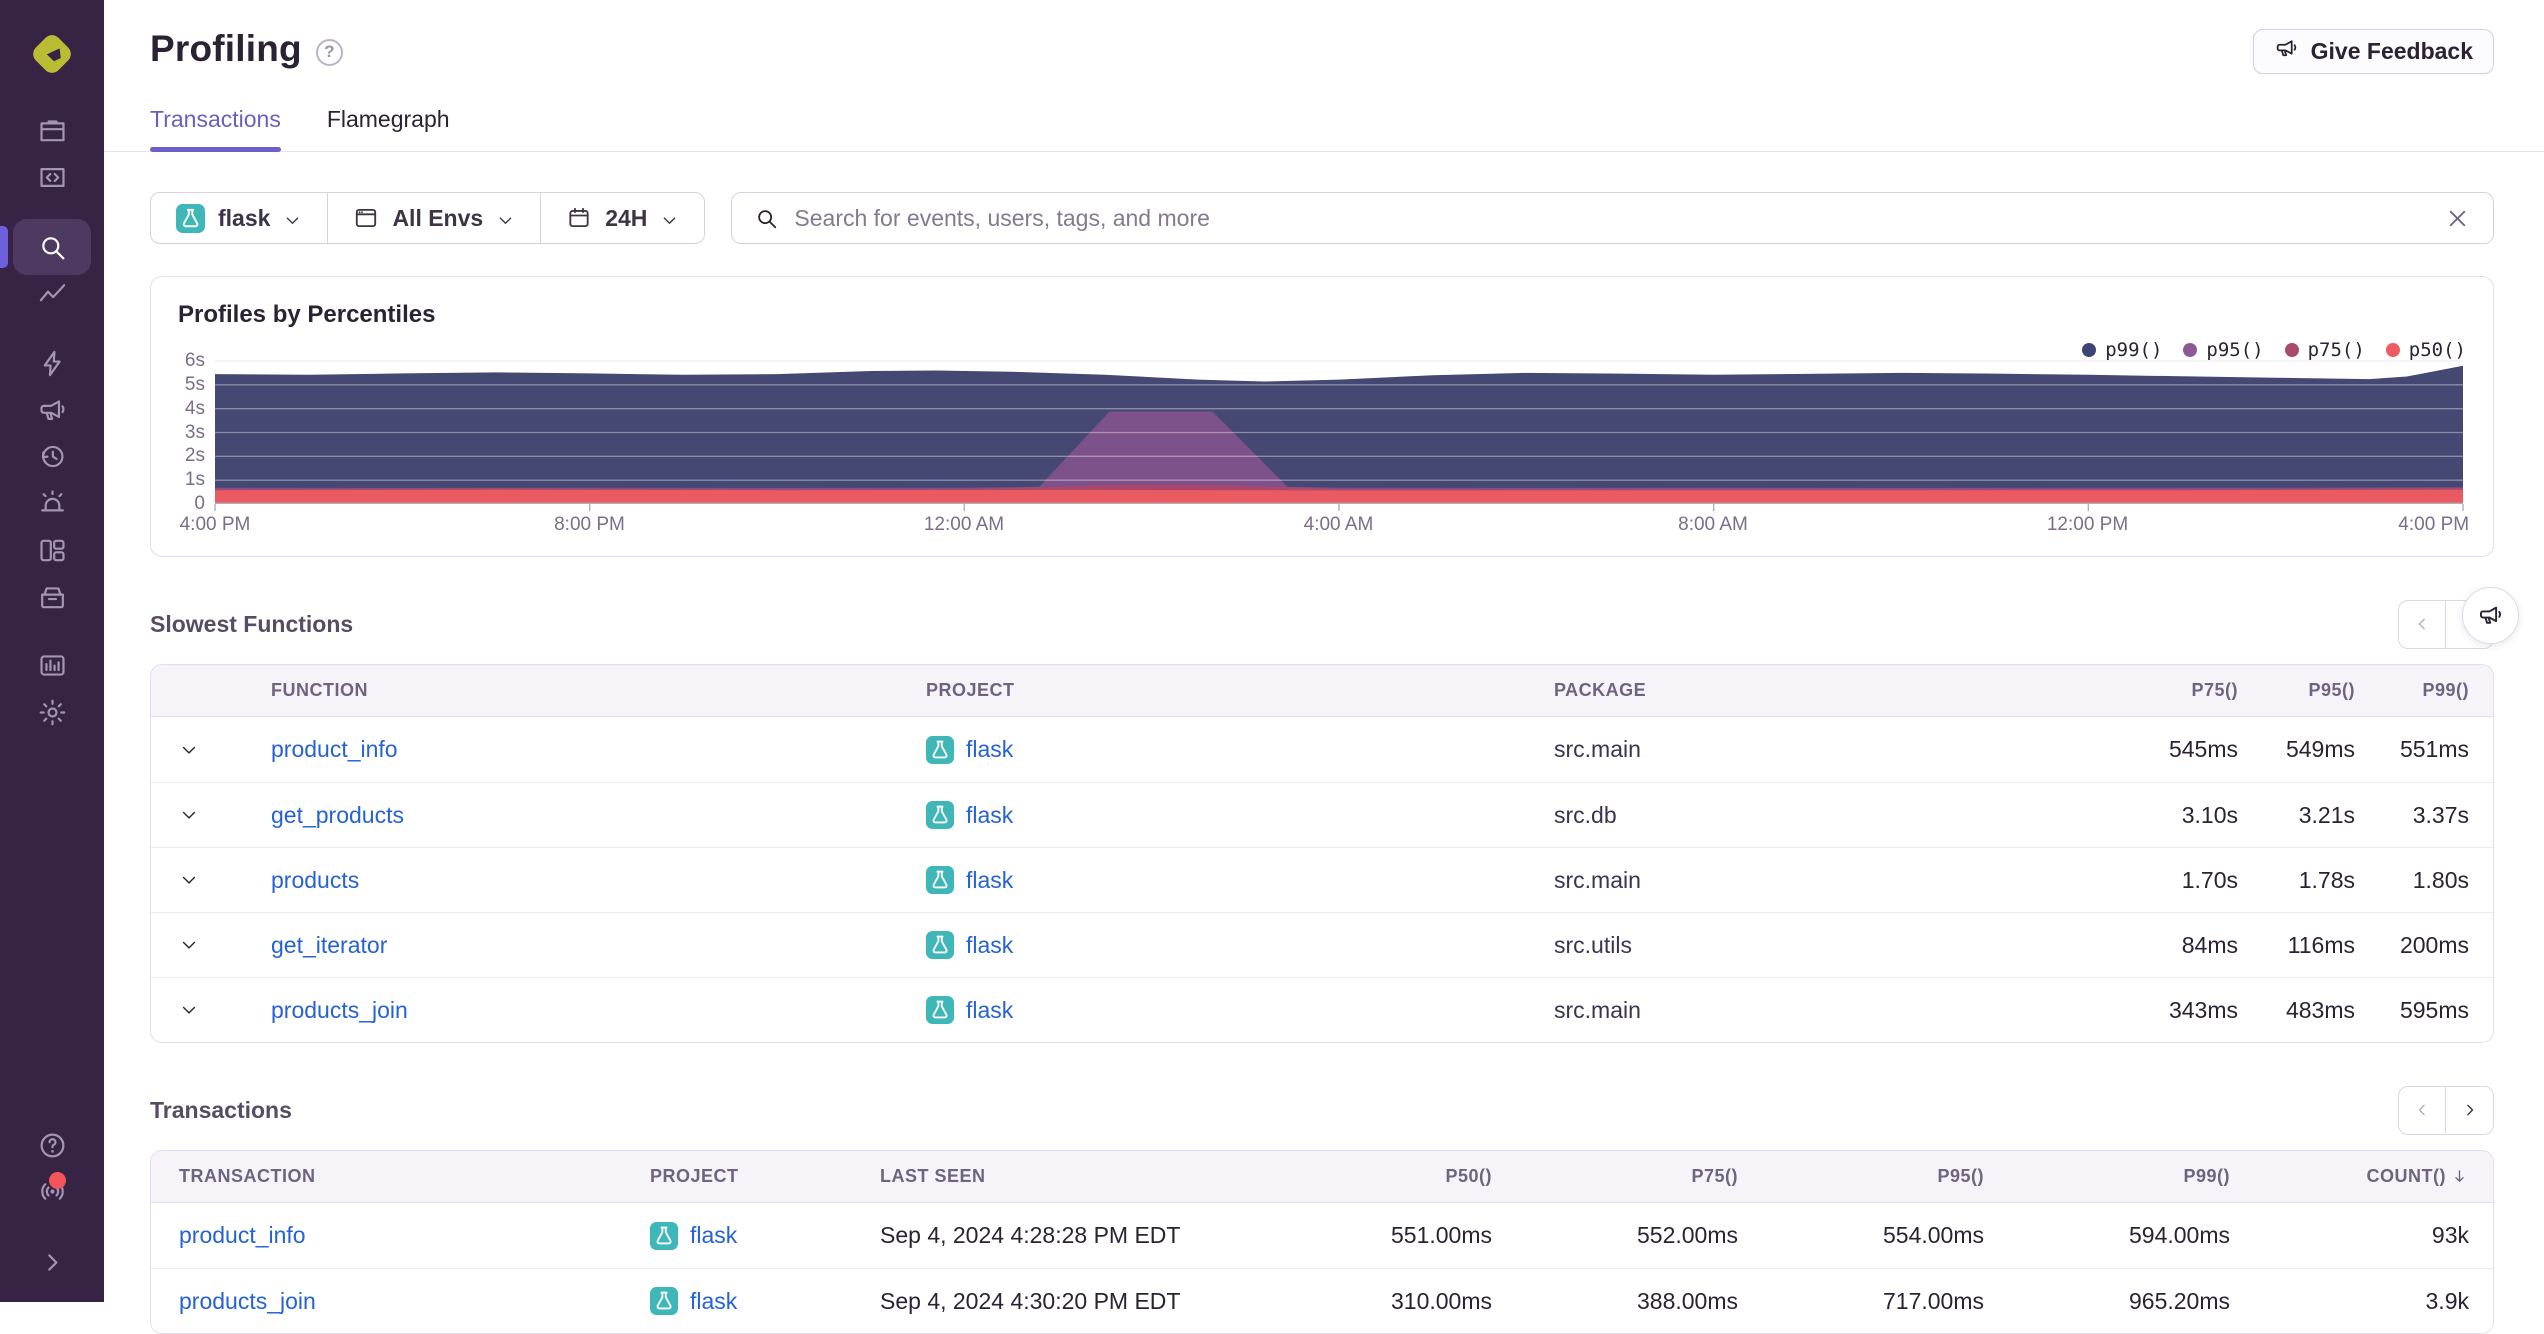  What do you see at coordinates (52, 54) in the screenshot?
I see `sentry-logo-icon` at bounding box center [52, 54].